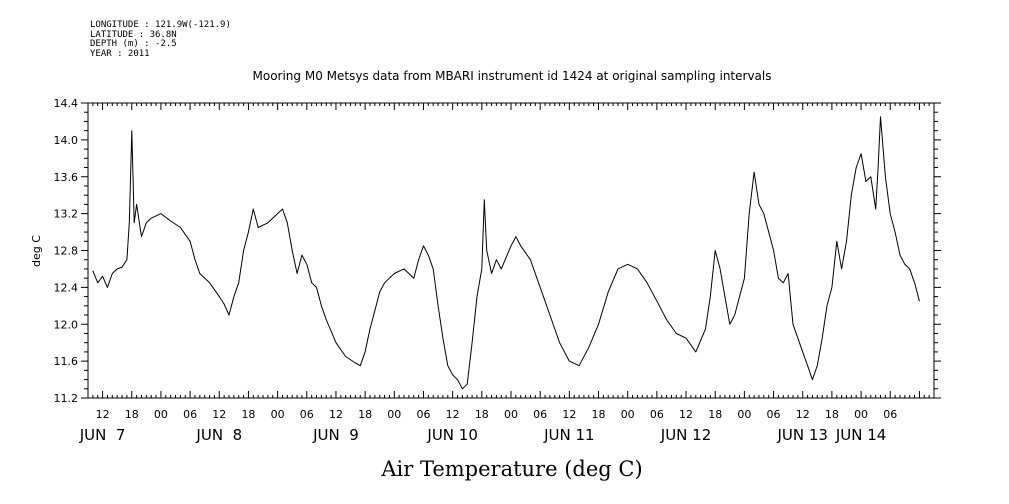 The image size is (1009, 504). Describe the element at coordinates (120, 53) in the screenshot. I see `year-text: YEAR : 2011` at that location.